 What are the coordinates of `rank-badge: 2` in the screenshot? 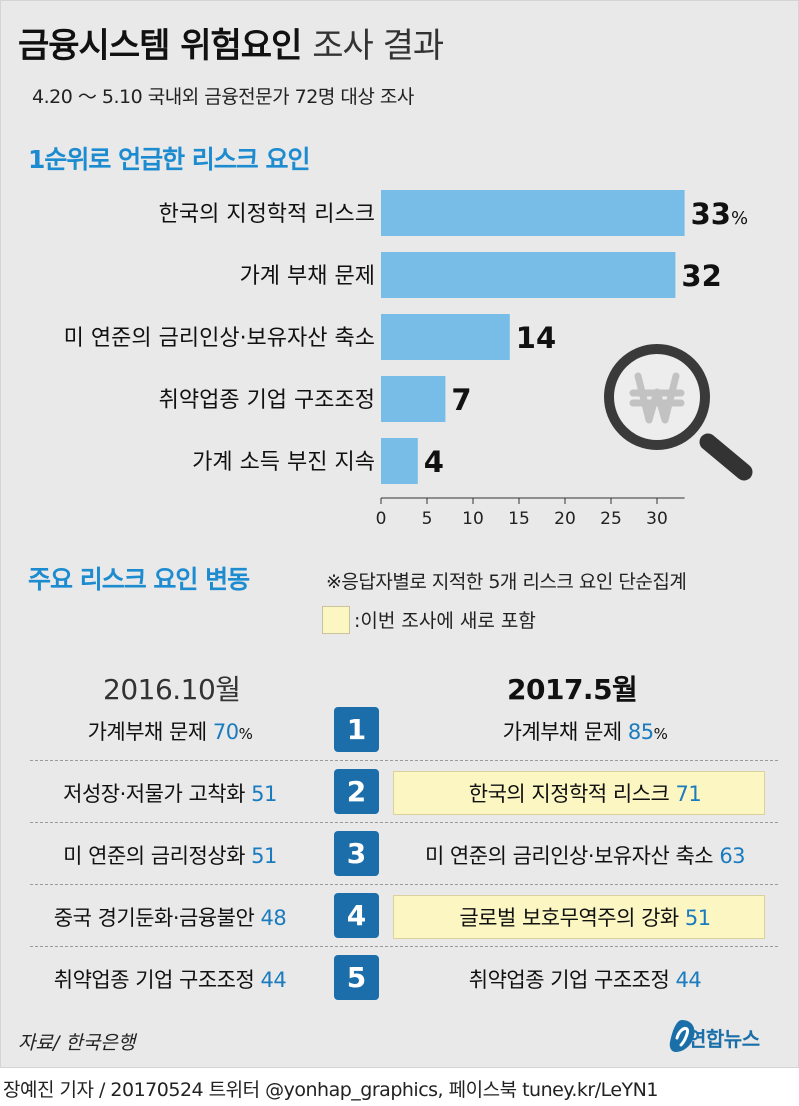 It's located at (356, 791).